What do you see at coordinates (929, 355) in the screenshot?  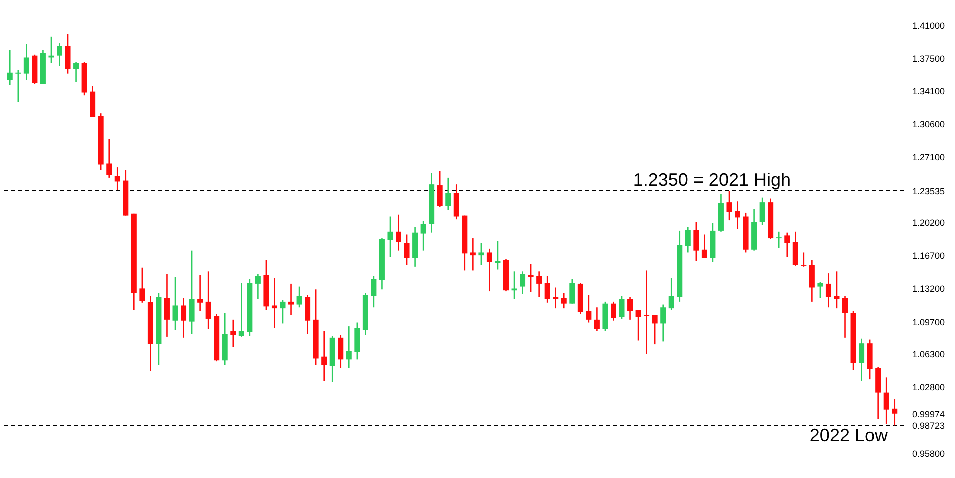 I see `y-tick-label: 1.06300` at bounding box center [929, 355].